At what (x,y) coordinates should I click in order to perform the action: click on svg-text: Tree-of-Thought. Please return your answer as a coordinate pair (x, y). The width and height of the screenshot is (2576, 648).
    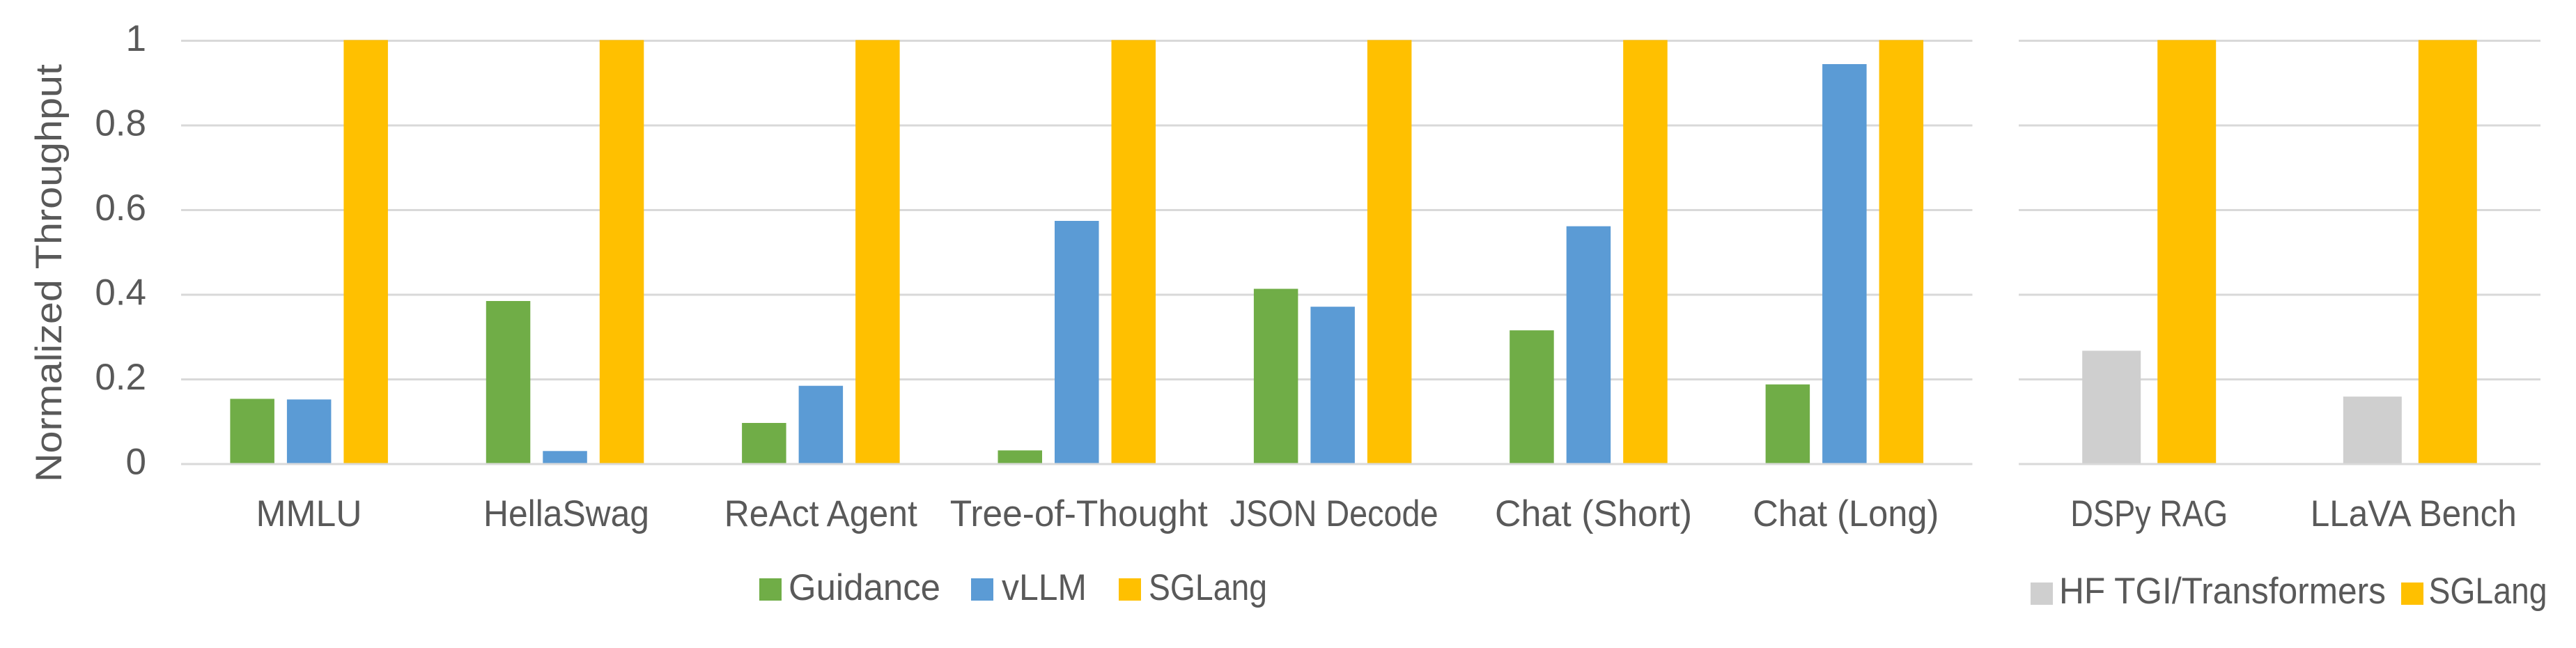
    Looking at the image, I should click on (1079, 513).